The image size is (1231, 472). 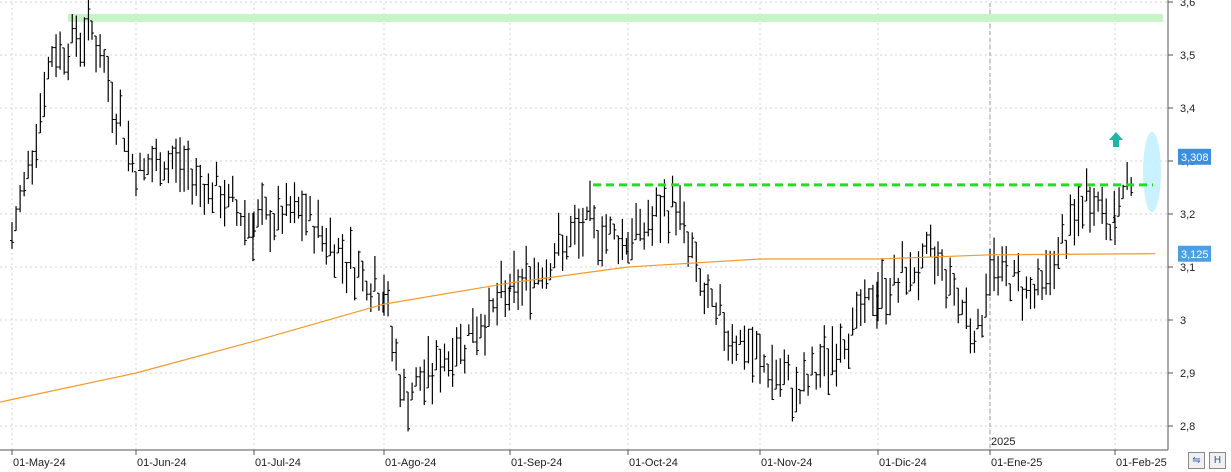 I want to click on x-tick-label: 01-Ene-25, so click(x=1016, y=463).